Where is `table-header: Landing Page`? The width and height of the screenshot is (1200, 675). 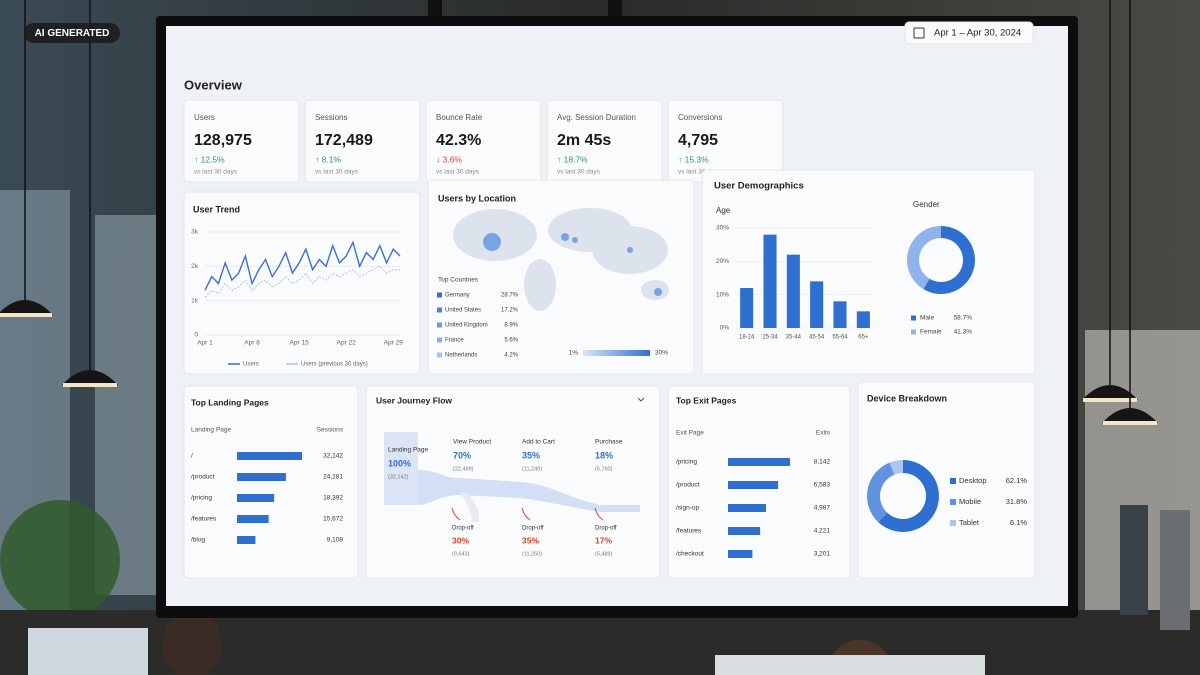 table-header: Landing Page is located at coordinates (211, 430).